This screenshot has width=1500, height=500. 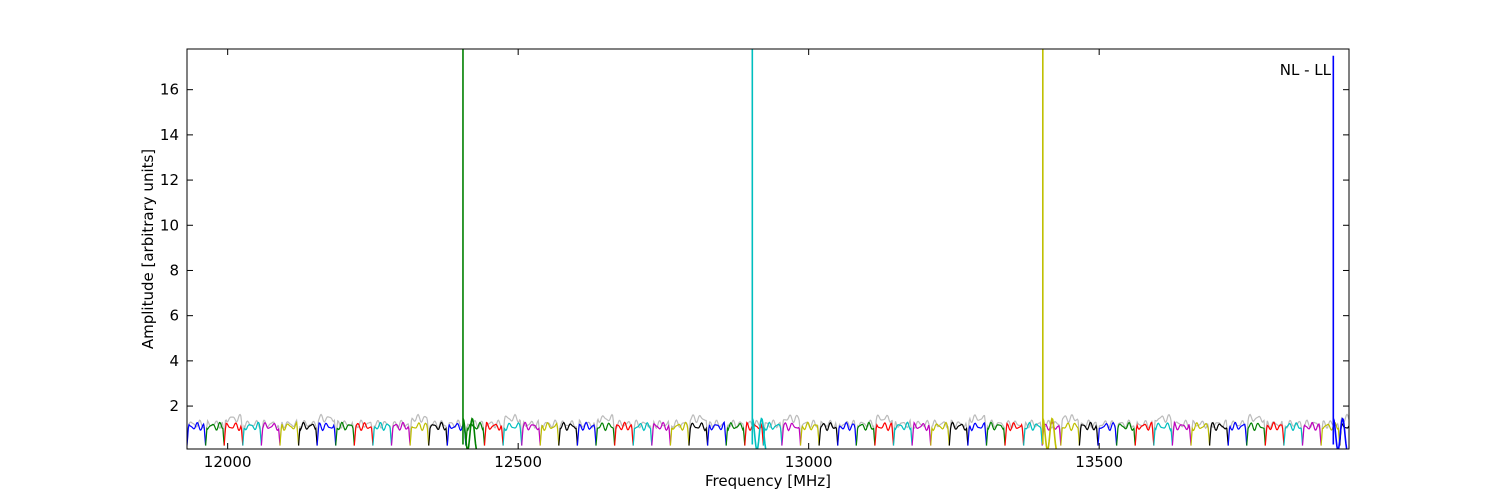 I want to click on series-layer, so click(x=768, y=429).